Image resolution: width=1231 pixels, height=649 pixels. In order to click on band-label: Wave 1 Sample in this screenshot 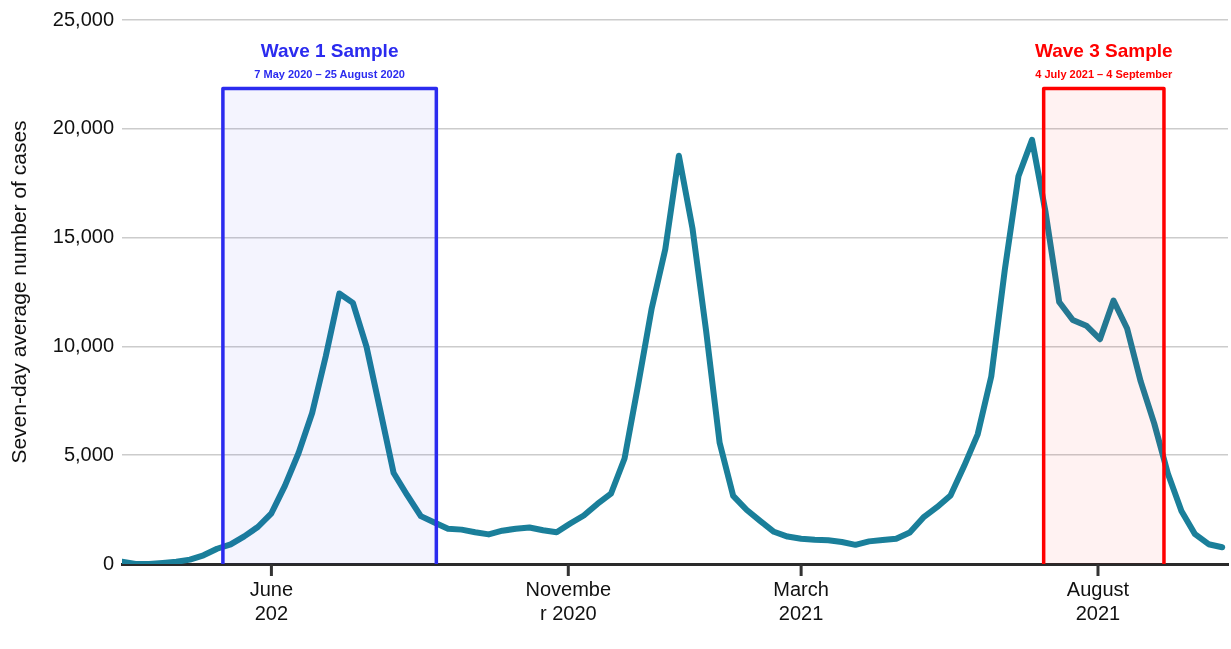, I will do `click(329, 50)`.